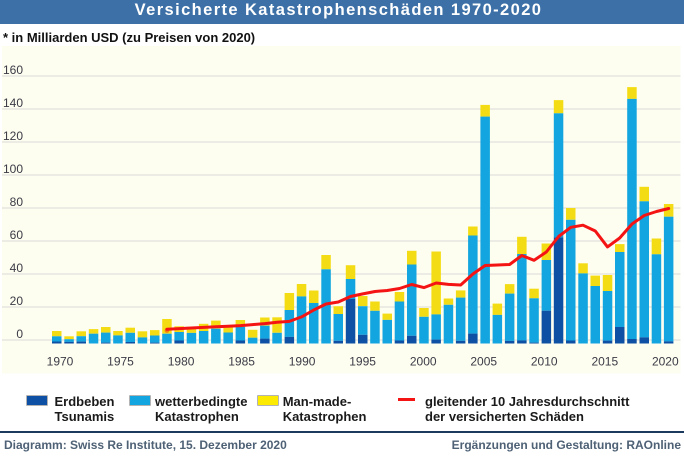  I want to click on svg-text: 40, so click(17, 268).